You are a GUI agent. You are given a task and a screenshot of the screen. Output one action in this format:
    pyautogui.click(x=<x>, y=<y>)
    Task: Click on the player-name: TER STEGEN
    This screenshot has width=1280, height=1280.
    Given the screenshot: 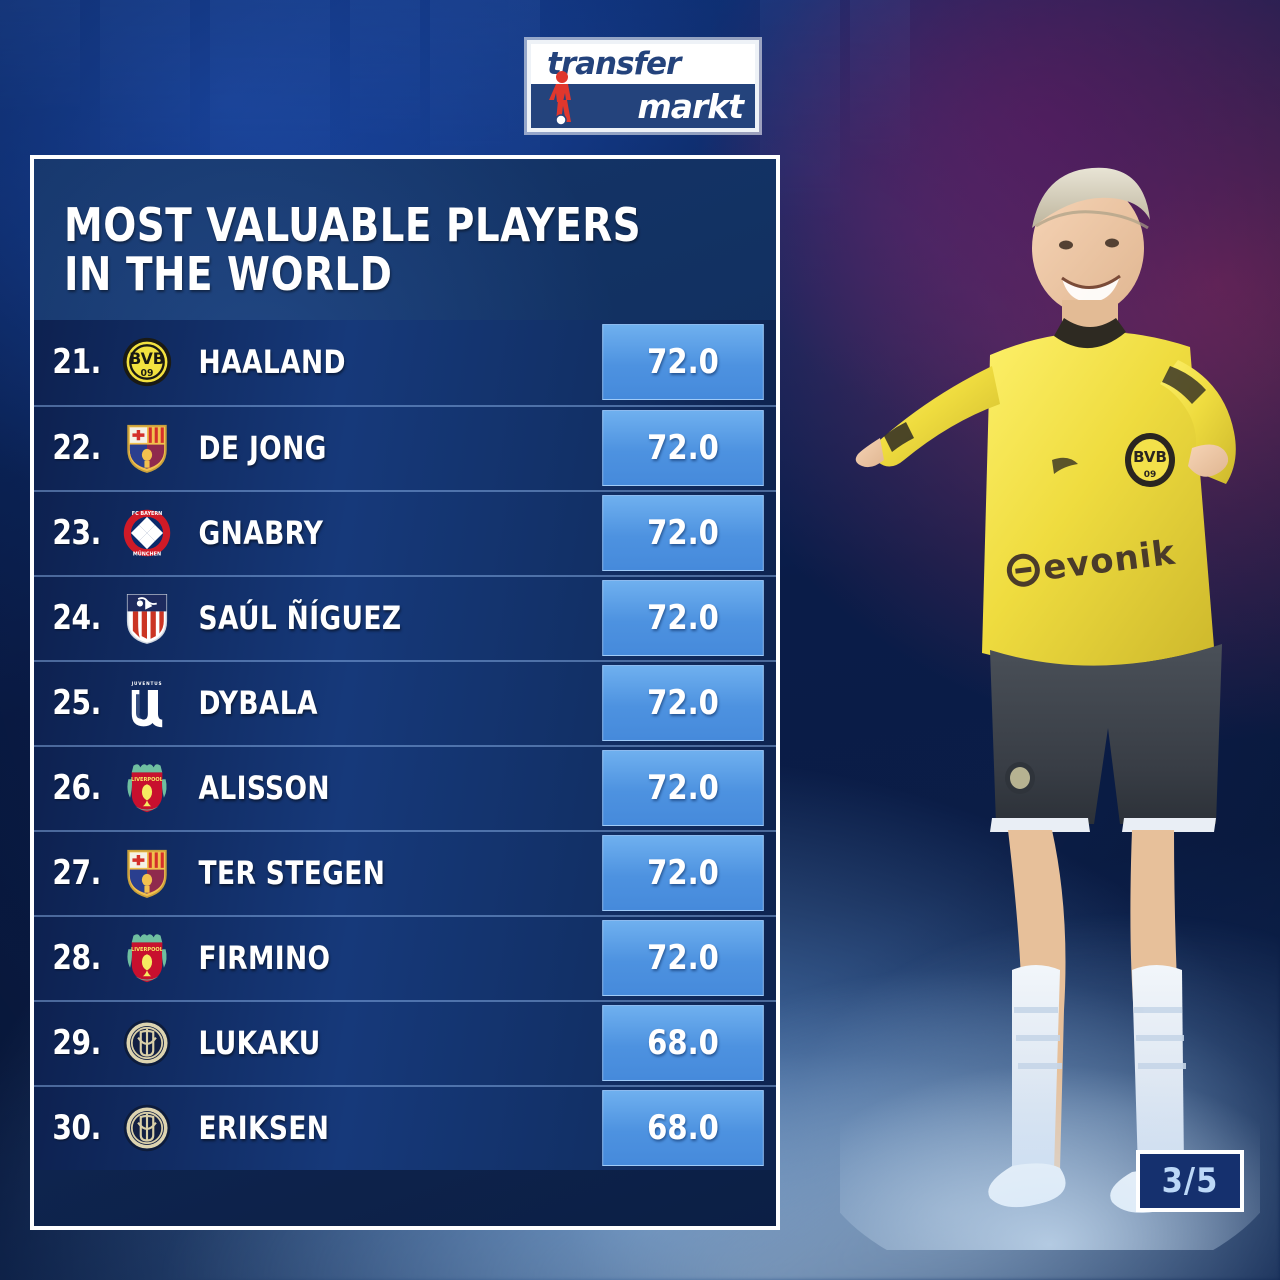 What is the action you would take?
    pyautogui.click(x=292, y=873)
    